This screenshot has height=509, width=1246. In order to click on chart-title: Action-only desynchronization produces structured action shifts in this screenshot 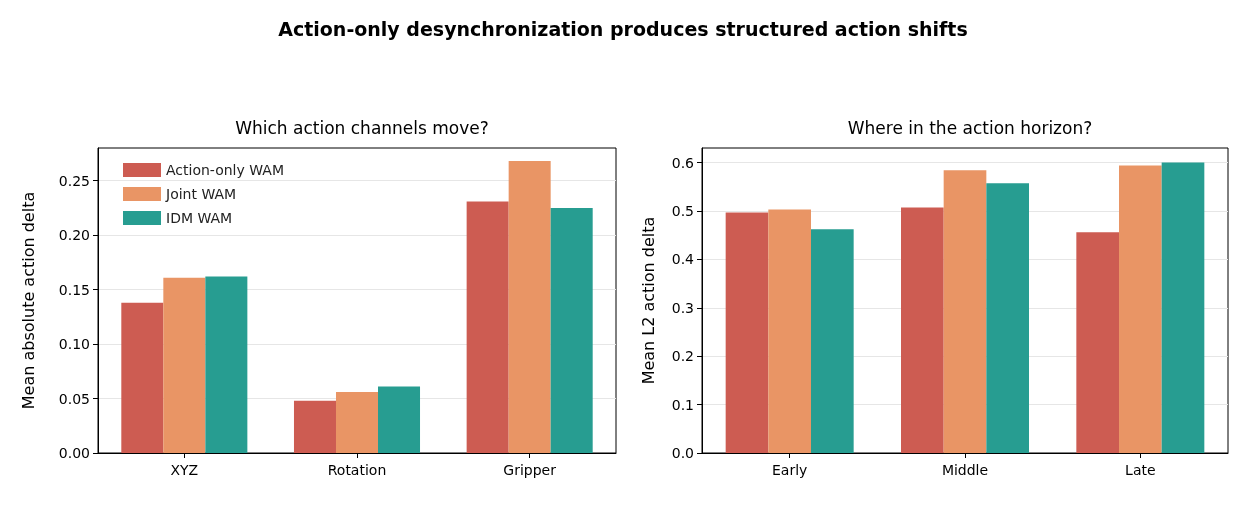, I will do `click(623, 29)`.